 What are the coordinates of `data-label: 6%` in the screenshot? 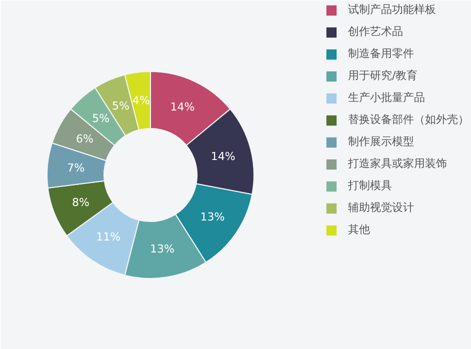 It's located at (85, 139).